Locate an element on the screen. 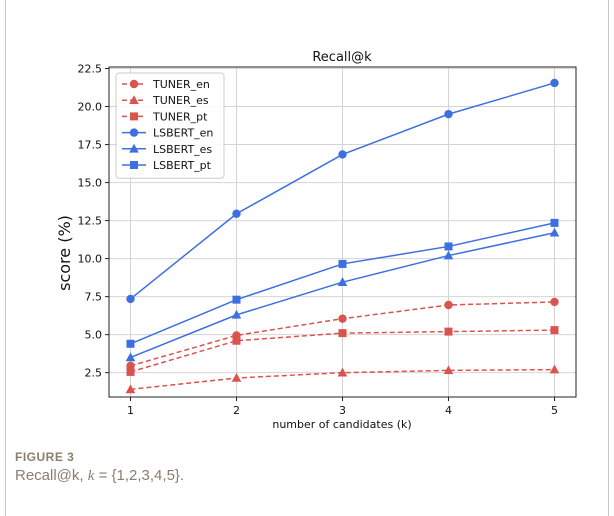  y-tick-label: 2.5 is located at coordinates (94, 373).